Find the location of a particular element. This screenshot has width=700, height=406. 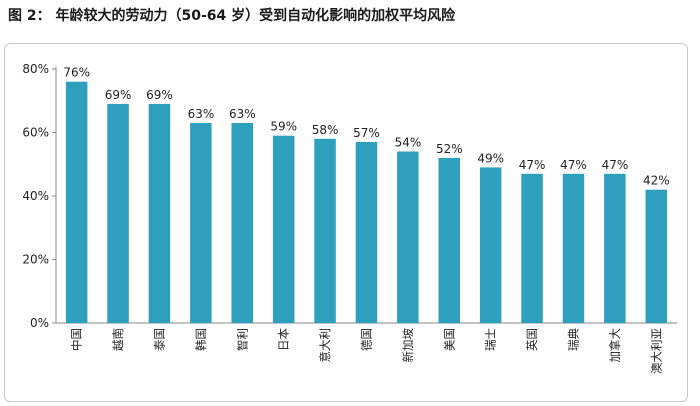

bar-value-label: 42% is located at coordinates (656, 181).